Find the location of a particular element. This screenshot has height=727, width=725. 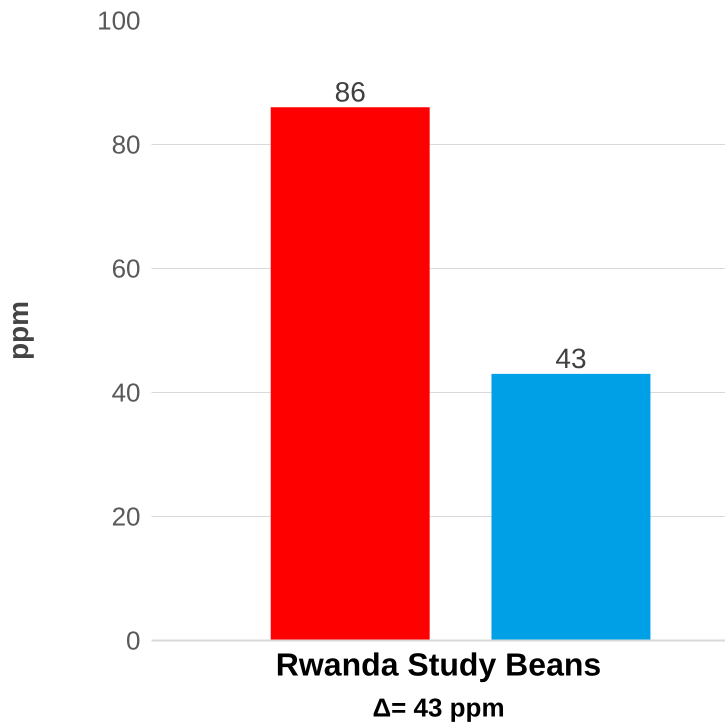

data-label: 86 is located at coordinates (350, 92).